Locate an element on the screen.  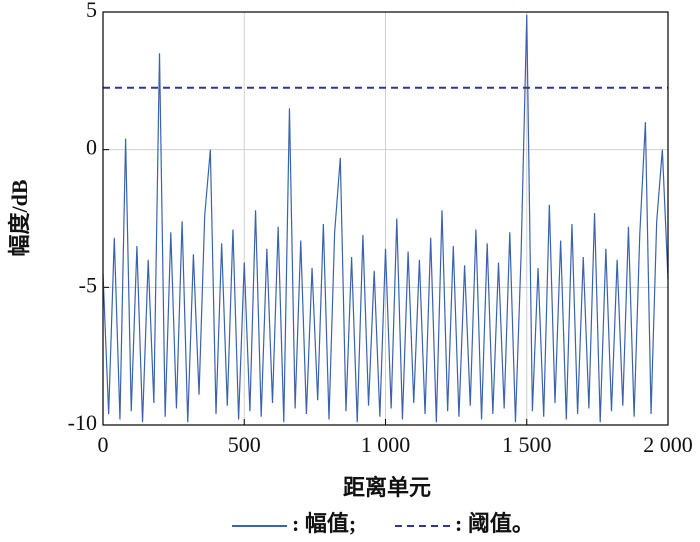
legend-label: : 幅值; is located at coordinates (324, 523).